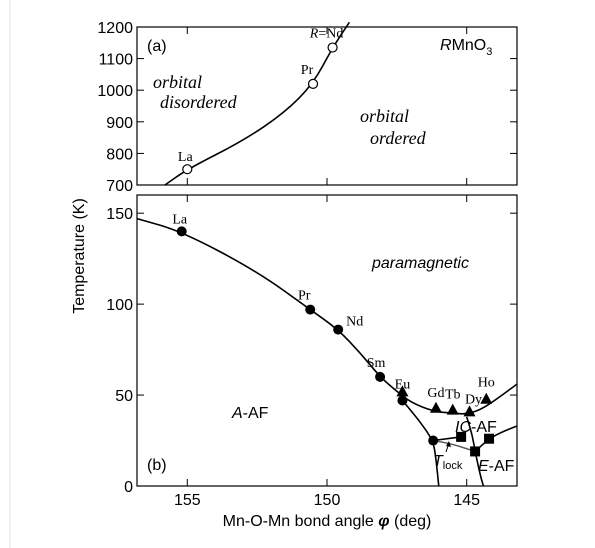 The image size is (595, 548). What do you see at coordinates (177, 82) in the screenshot?
I see `orbital-disordered-line1: orbital` at bounding box center [177, 82].